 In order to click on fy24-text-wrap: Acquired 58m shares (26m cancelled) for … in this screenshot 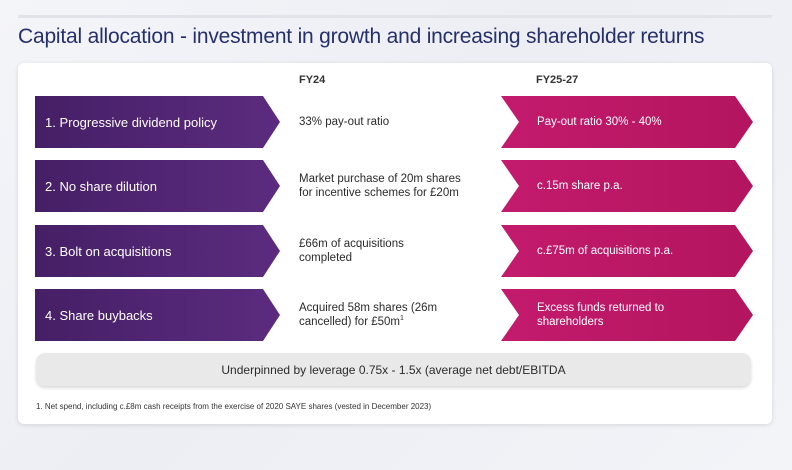, I will do `click(389, 315)`.